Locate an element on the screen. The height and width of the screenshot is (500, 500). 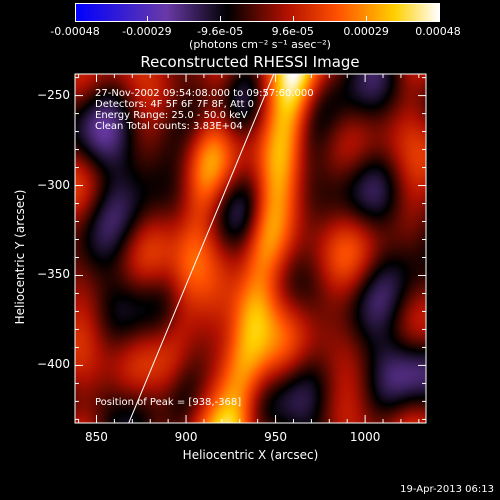
colorbar-unit-label: (photons cm⁻² s⁻¹ asec⁻²) is located at coordinates (260, 44).